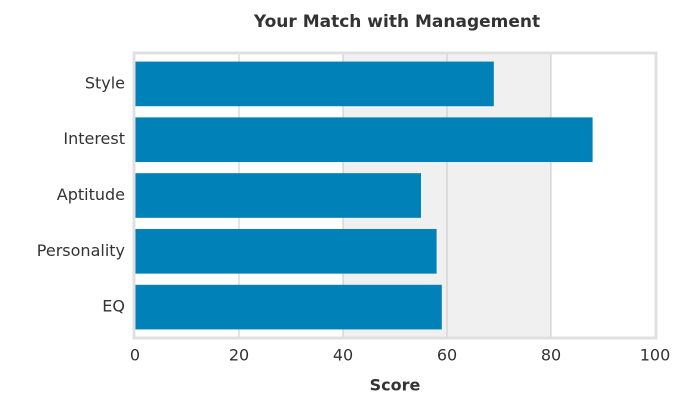  Describe the element at coordinates (655, 355) in the screenshot. I see `x-tick-label: 100` at that location.